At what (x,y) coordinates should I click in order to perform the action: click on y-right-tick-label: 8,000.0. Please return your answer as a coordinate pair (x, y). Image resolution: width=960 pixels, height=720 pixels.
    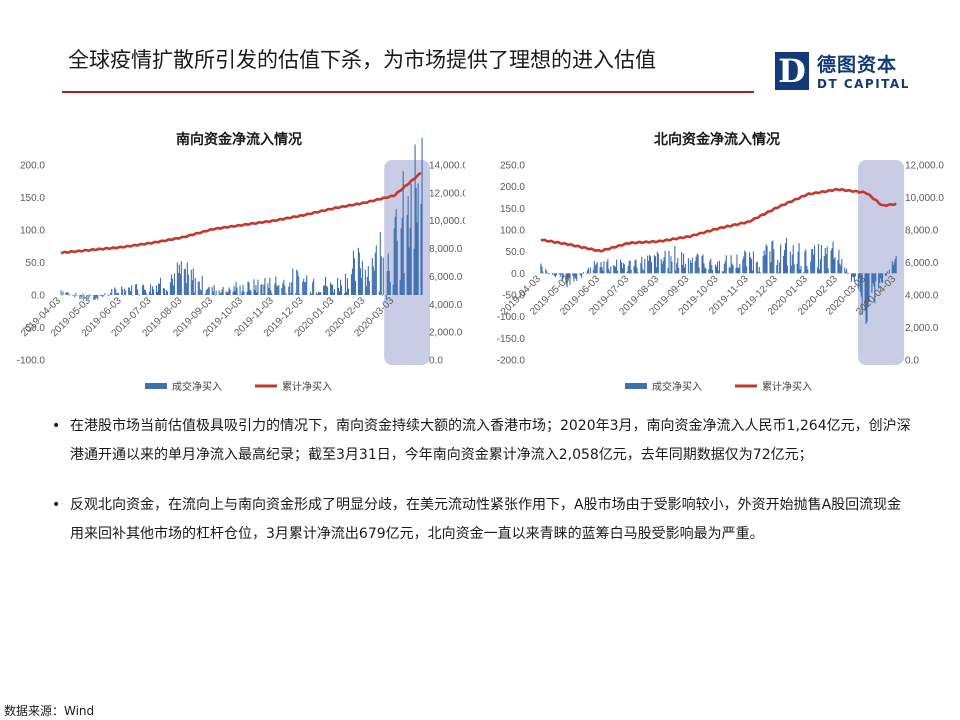
    Looking at the image, I should click on (922, 231).